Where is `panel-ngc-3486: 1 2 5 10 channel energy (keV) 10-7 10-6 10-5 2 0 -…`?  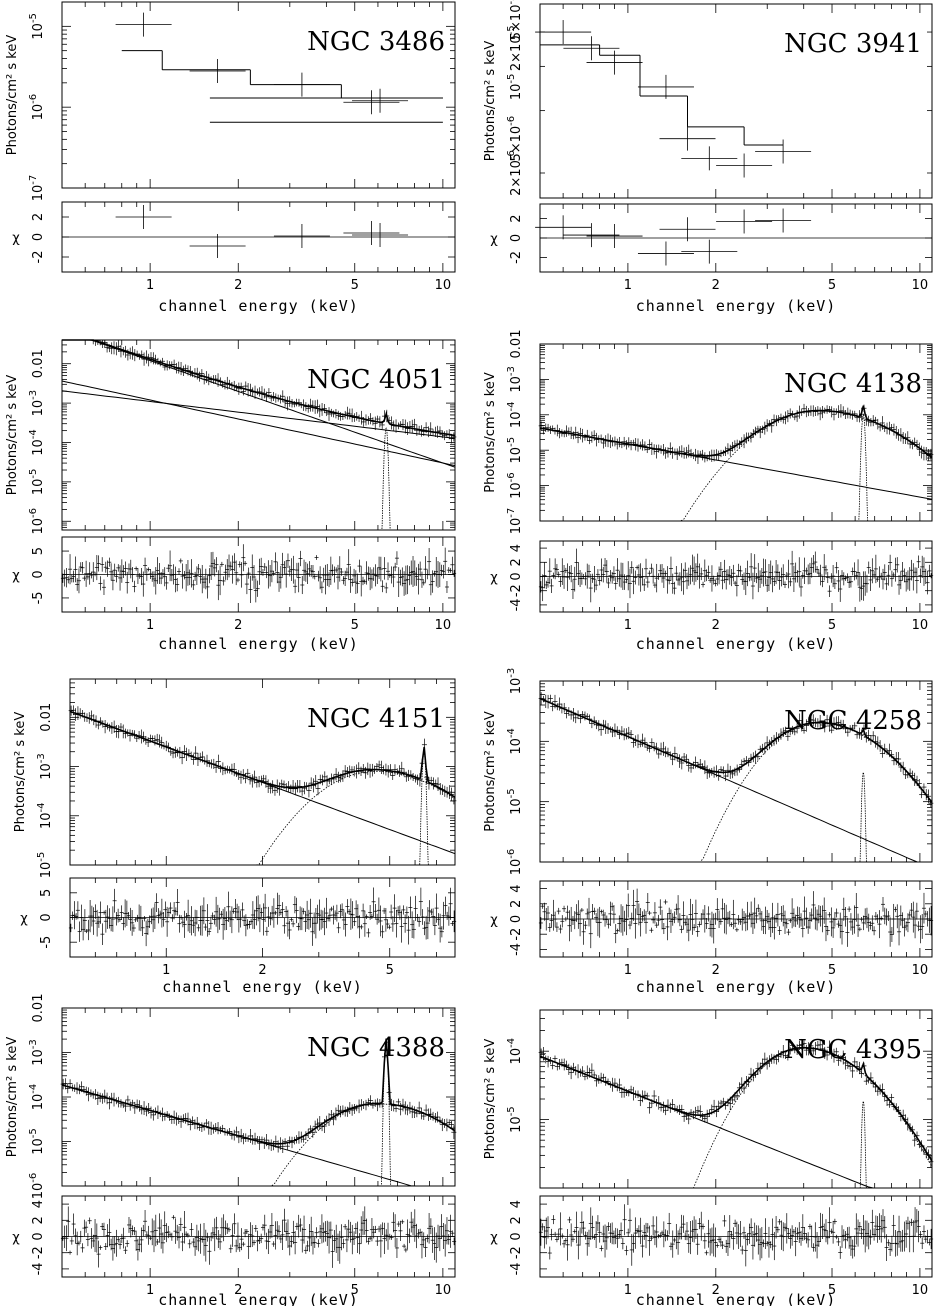 panel-ngc-3486: 1 2 5 10 channel energy (keV) 10-7 10-6 10-5 2 0 -… is located at coordinates (230, 158).